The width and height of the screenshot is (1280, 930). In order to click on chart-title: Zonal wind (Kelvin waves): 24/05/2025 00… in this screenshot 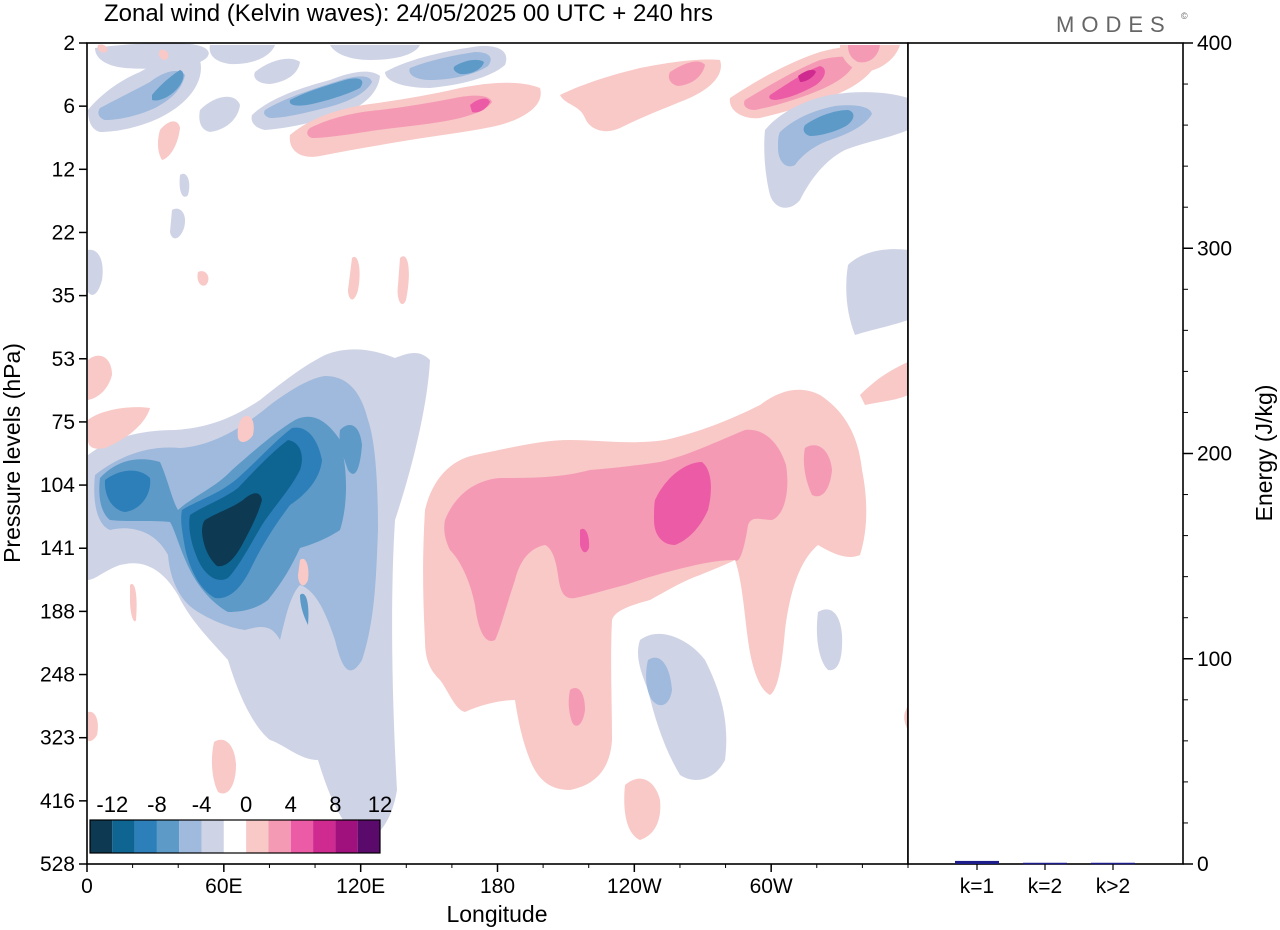, I will do `click(408, 13)`.